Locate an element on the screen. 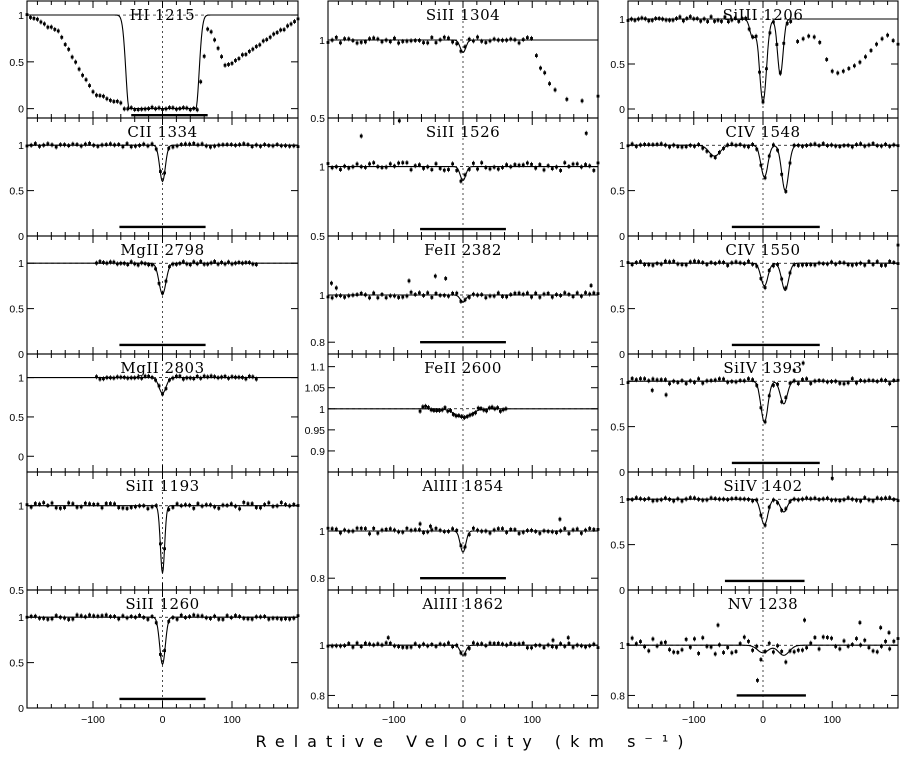 This screenshot has height=758, width=902. y-tick-label: 0.5 is located at coordinates (16, 63).